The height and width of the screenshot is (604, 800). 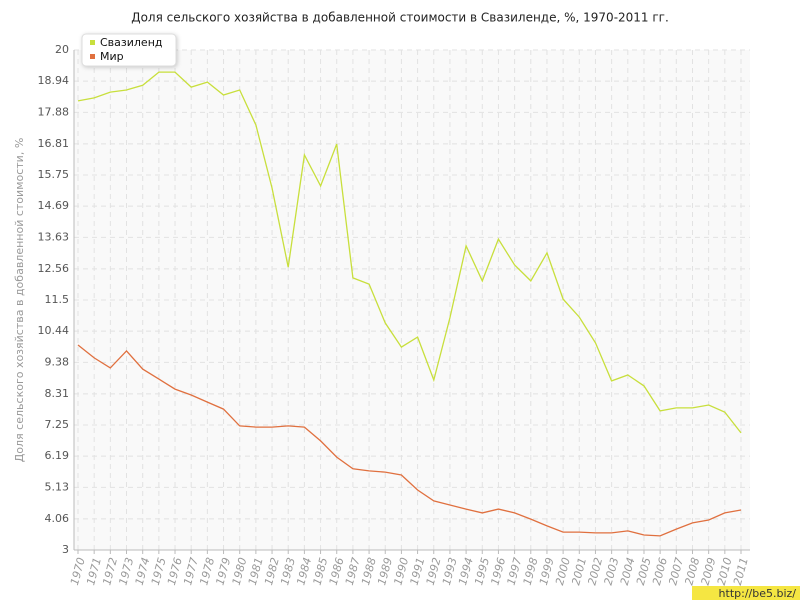 What do you see at coordinates (57, 424) in the screenshot?
I see `y-tick-label: 7.25` at bounding box center [57, 424].